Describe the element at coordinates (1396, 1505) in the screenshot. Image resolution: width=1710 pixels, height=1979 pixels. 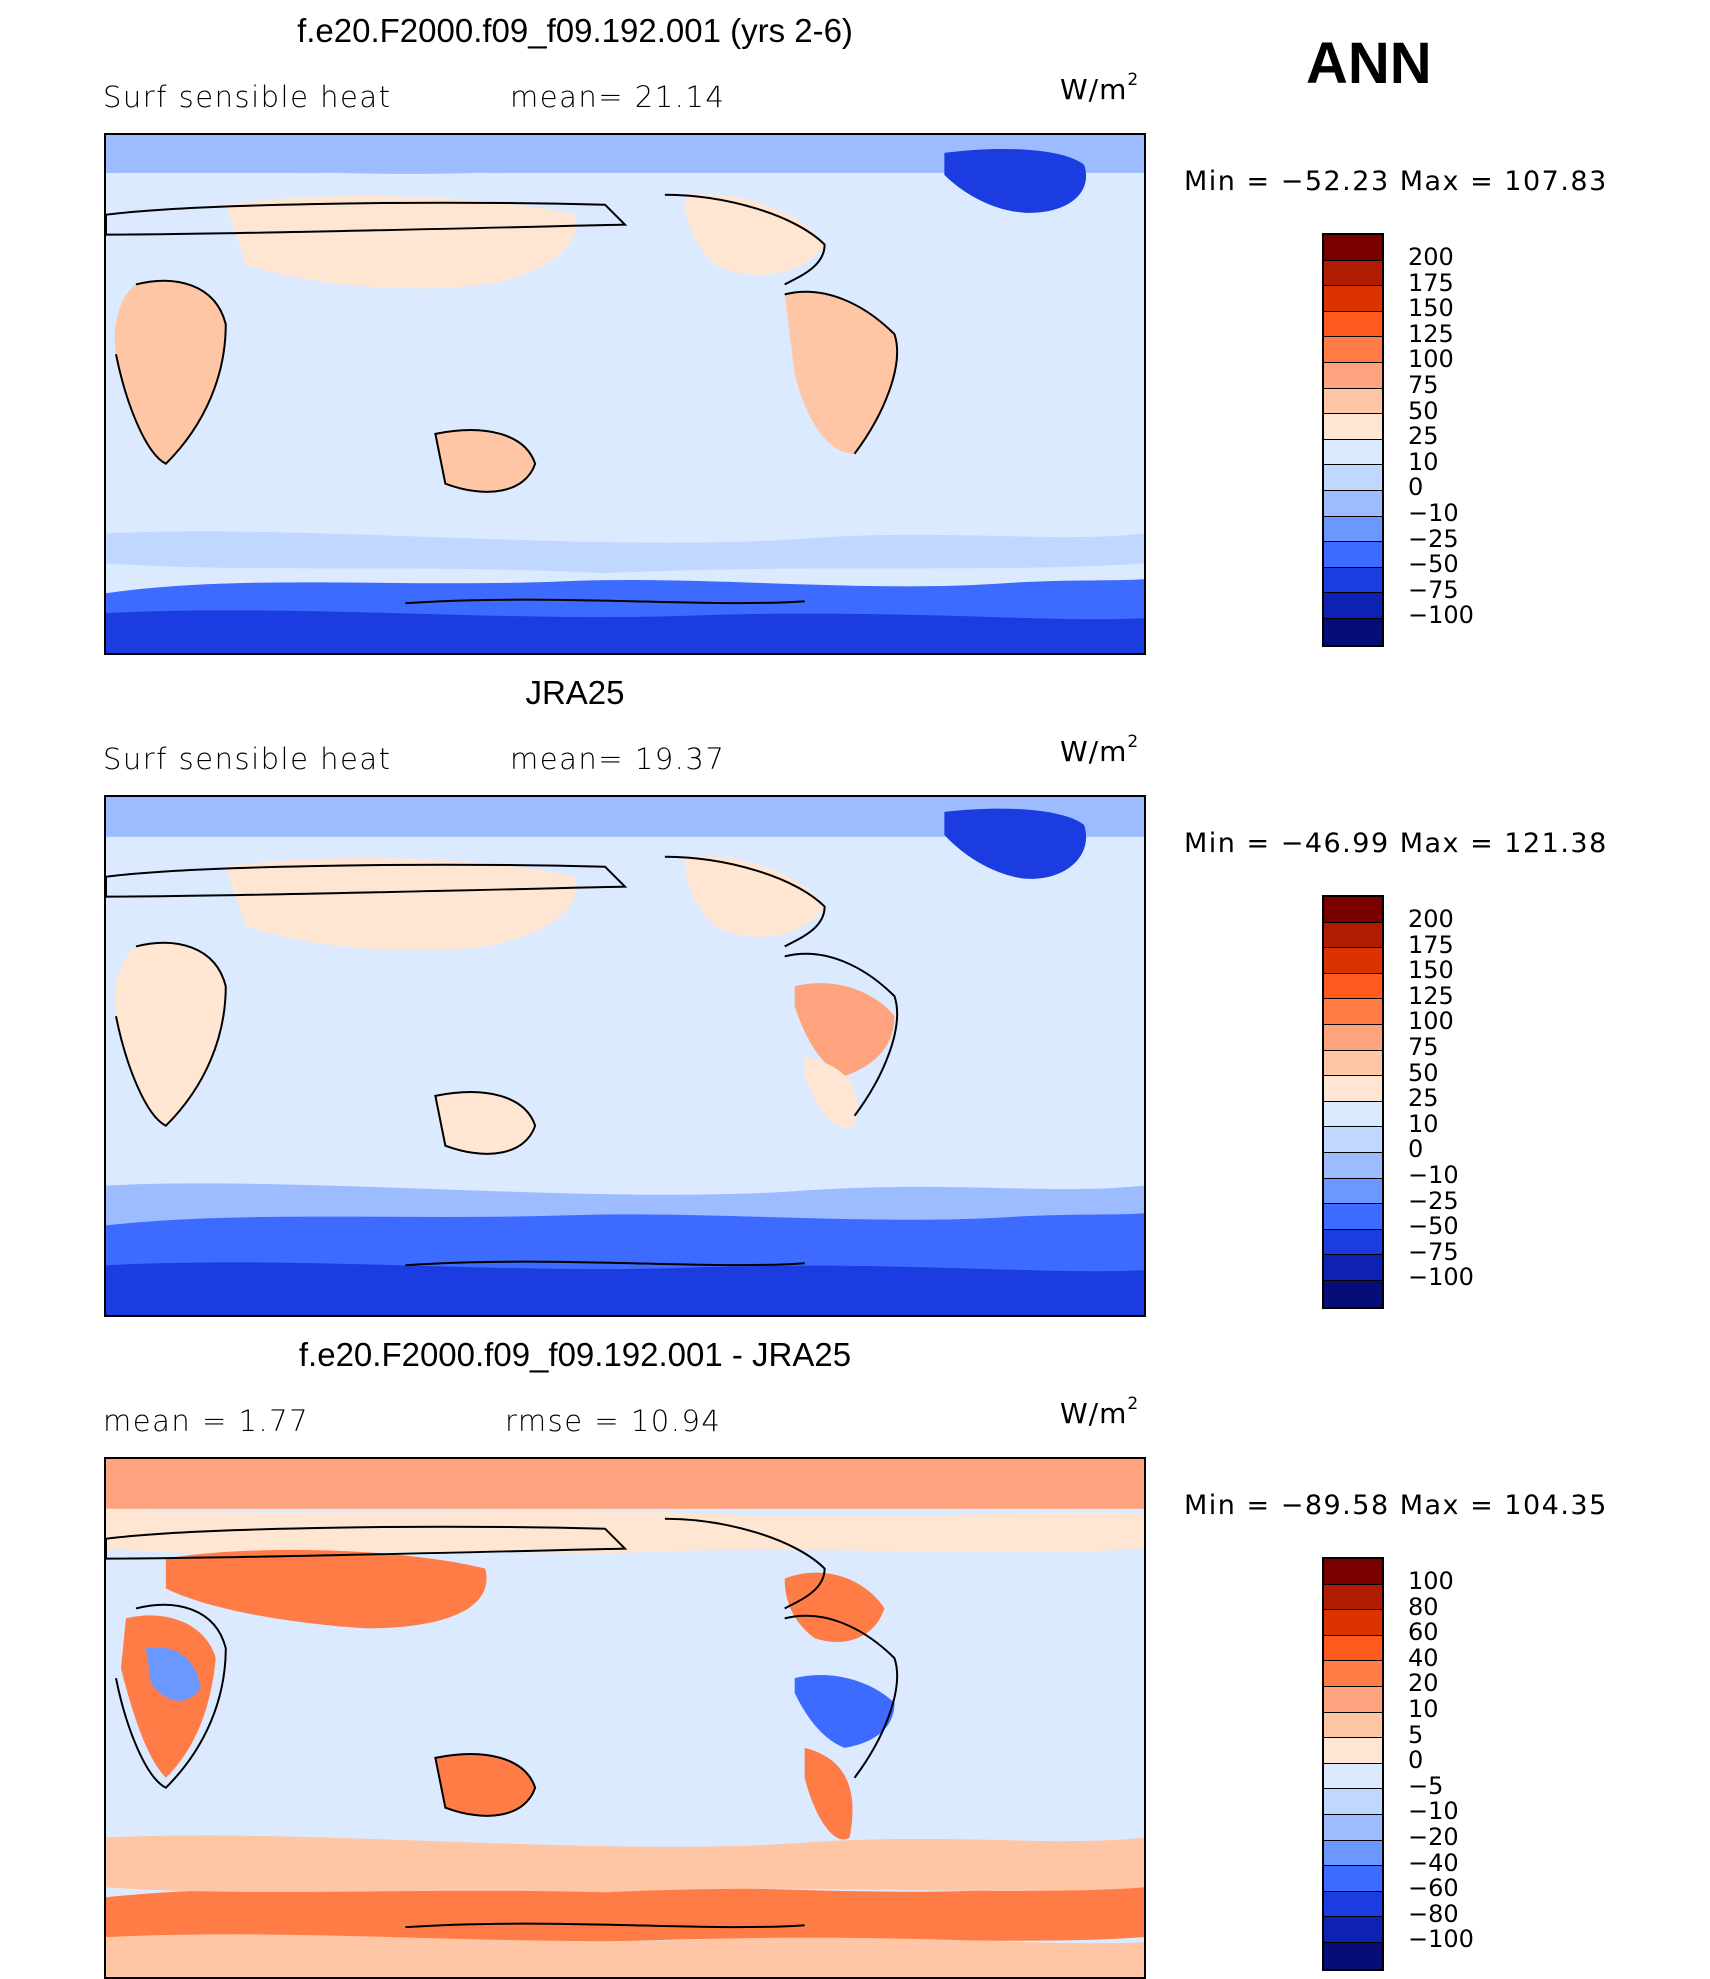
I see `panel-3-minmax: Min = −89.58 Max = 104.35` at that location.